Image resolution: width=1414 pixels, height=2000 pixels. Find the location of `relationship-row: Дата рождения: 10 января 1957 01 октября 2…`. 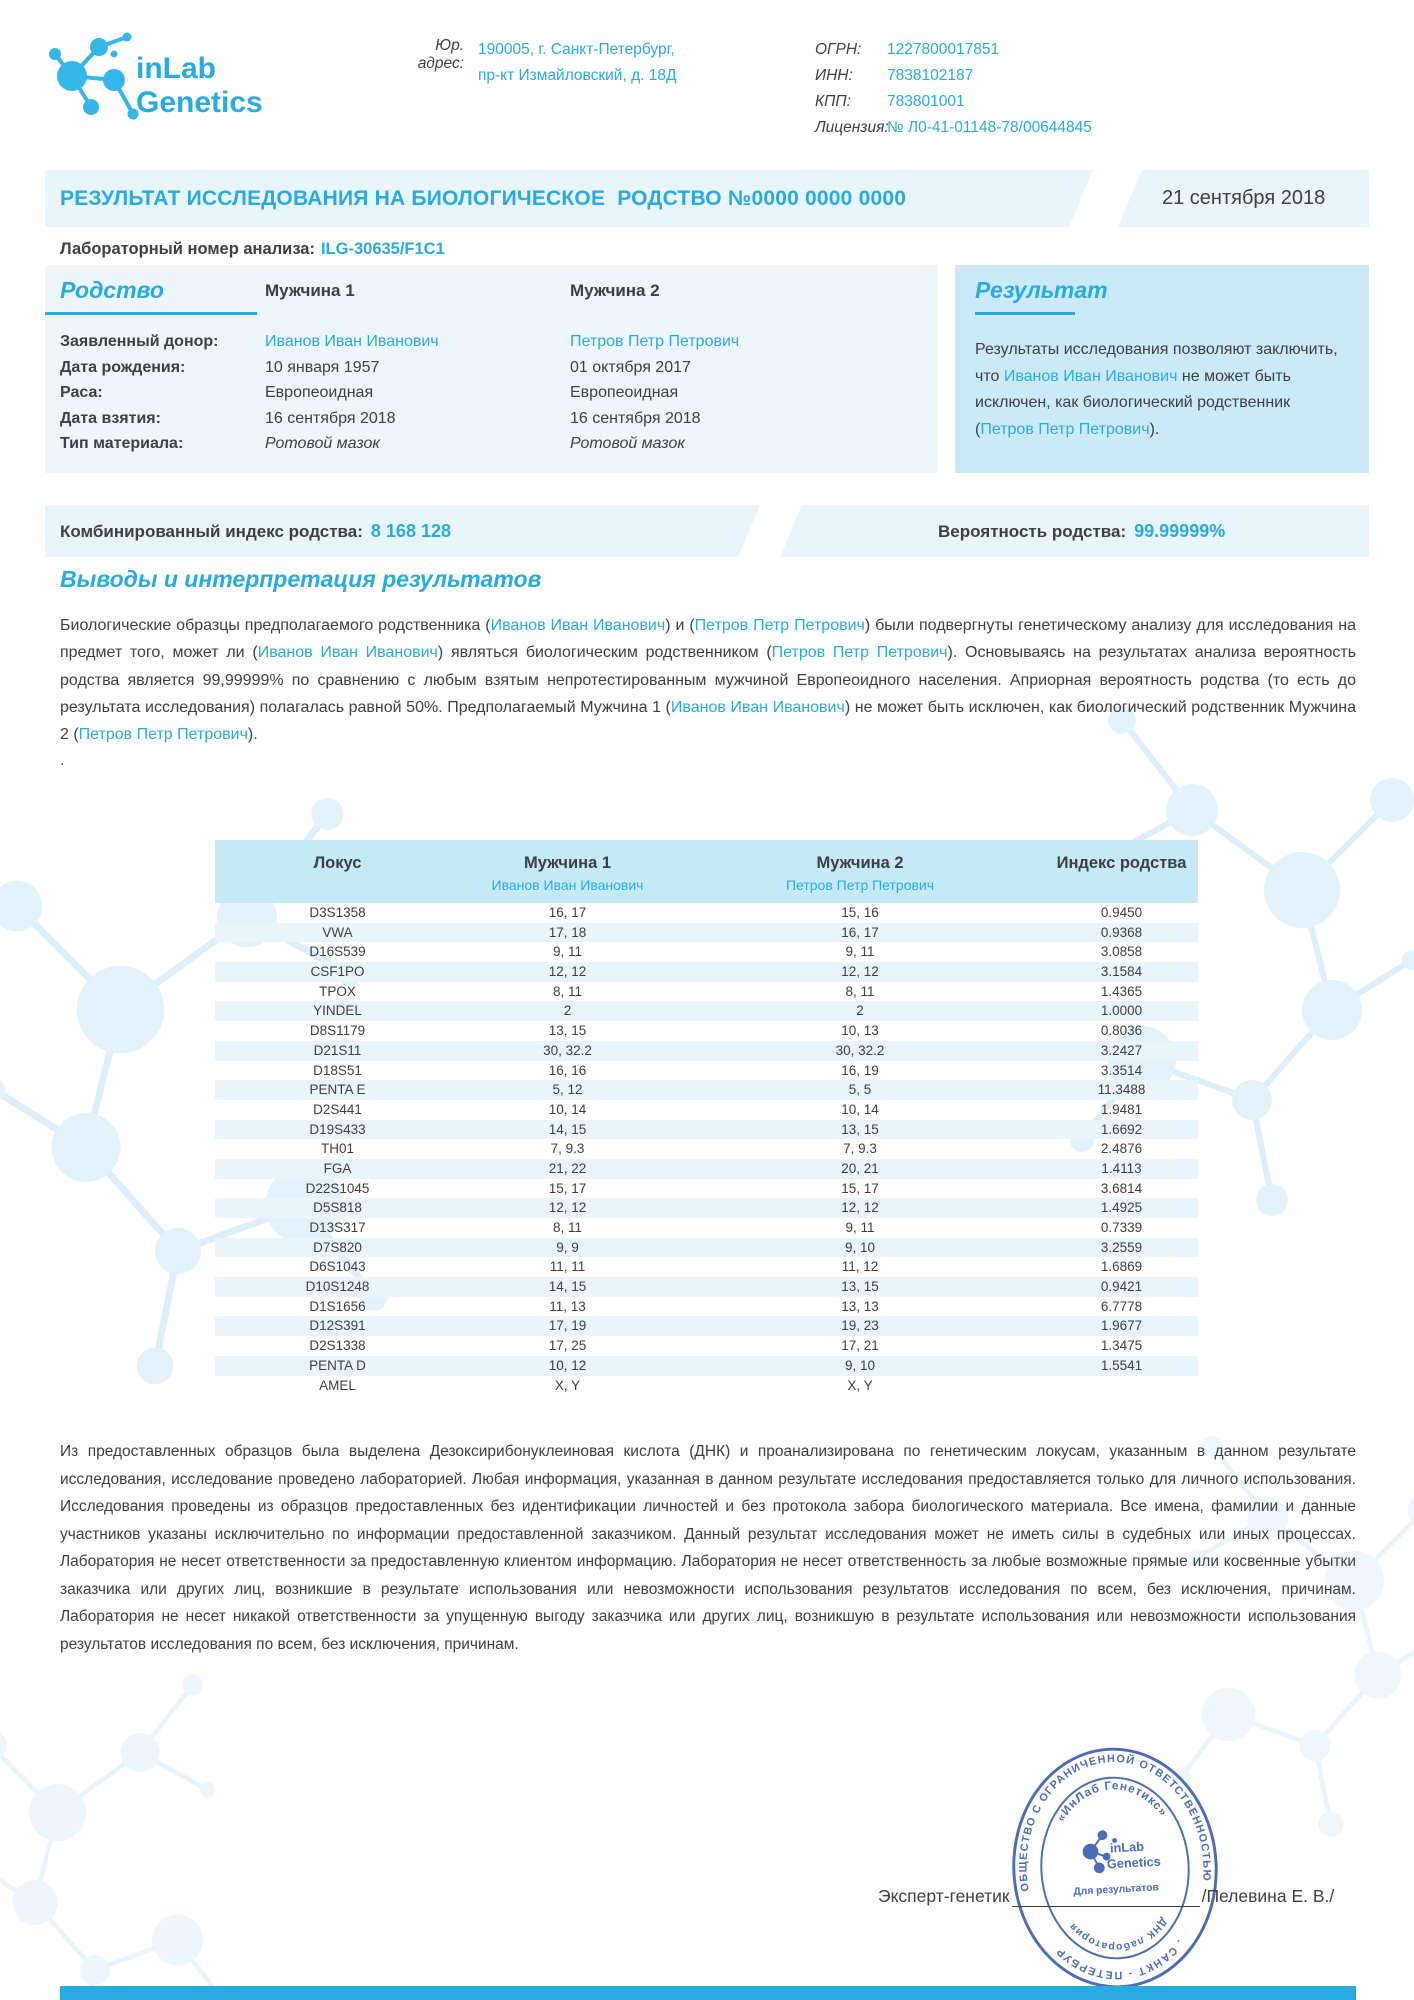

relationship-row: Дата рождения: 10 января 1957 01 октября 2… is located at coordinates (494, 368).